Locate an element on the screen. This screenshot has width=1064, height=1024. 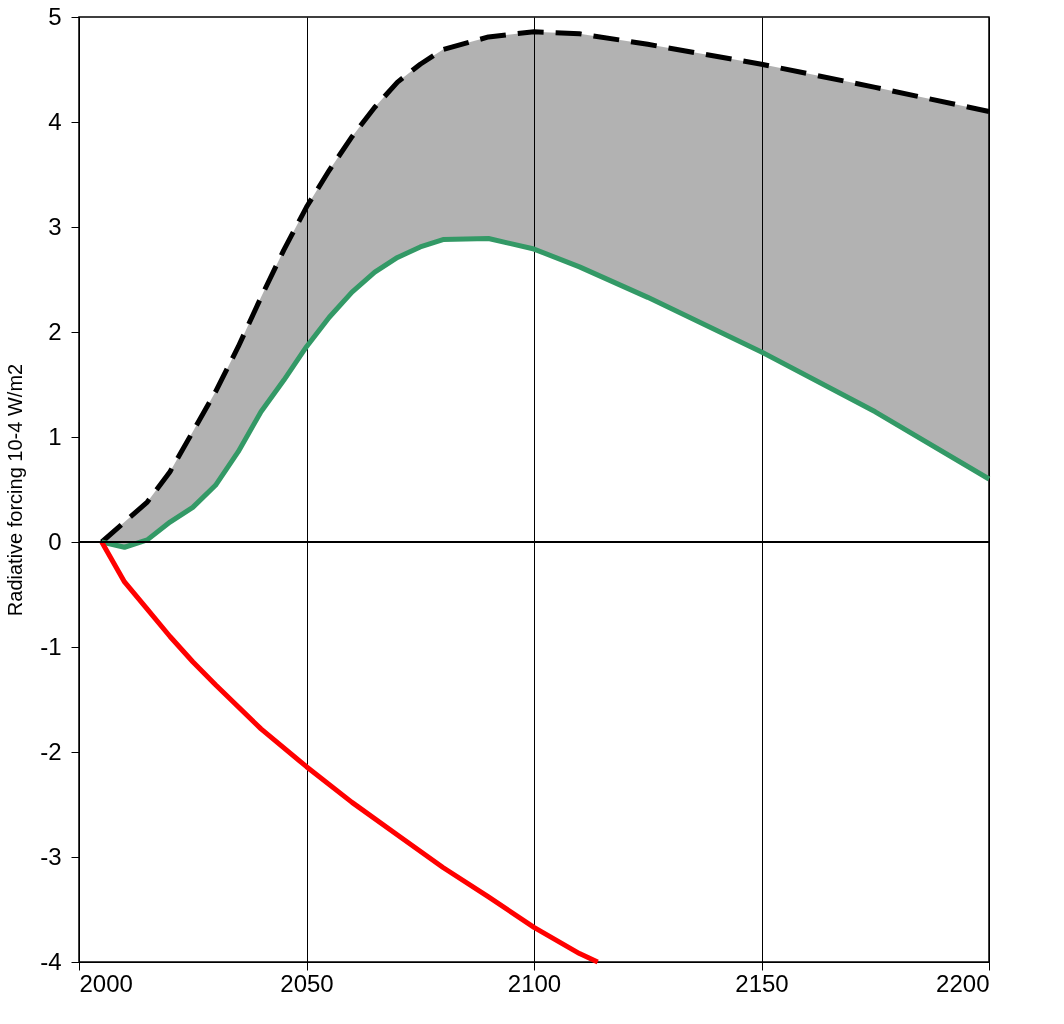
y-tick-label: -1 is located at coordinates (51, 646).